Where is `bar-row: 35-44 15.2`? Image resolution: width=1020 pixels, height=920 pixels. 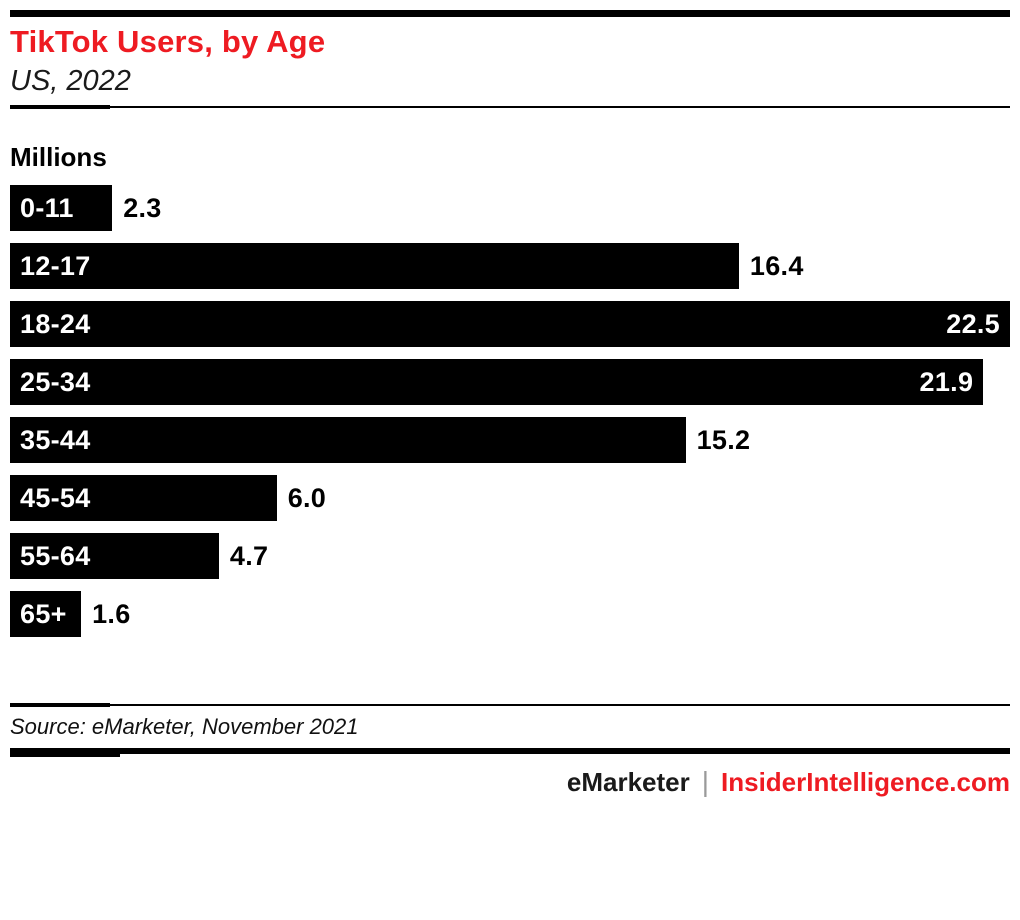
bar-row: 35-44 15.2 is located at coordinates (510, 440).